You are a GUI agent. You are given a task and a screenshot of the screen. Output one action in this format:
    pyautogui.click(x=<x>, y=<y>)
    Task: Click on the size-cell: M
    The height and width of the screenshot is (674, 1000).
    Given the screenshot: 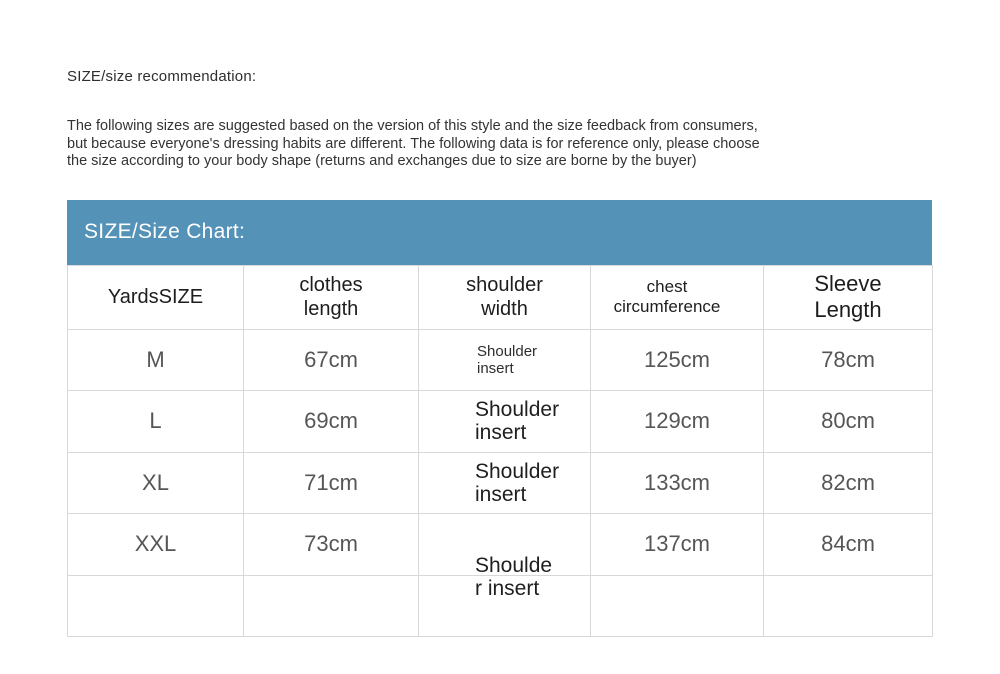 What is the action you would take?
    pyautogui.click(x=155, y=359)
    